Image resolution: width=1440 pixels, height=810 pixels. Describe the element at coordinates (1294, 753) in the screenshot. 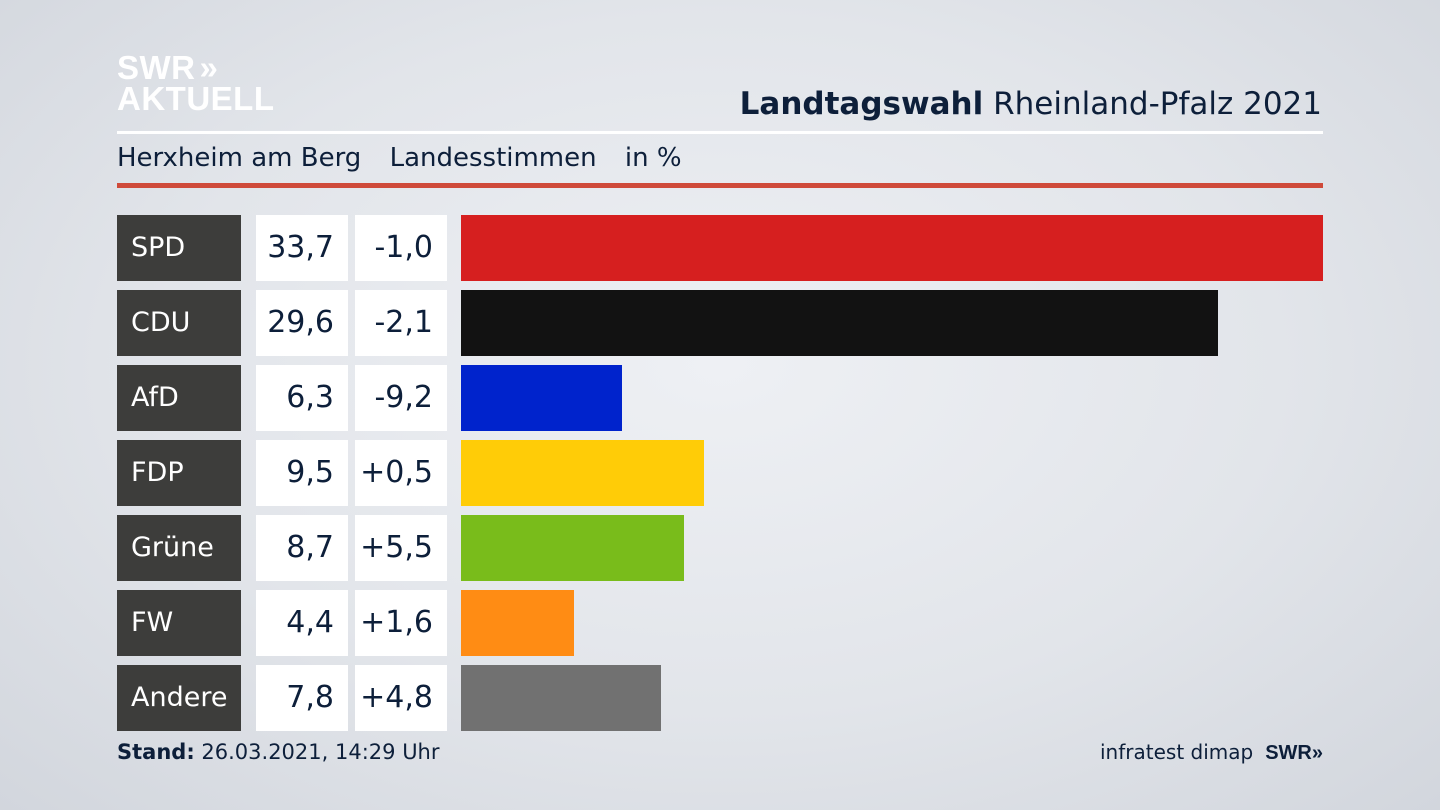

I see `swr-footer-logo: SWR»` at that location.